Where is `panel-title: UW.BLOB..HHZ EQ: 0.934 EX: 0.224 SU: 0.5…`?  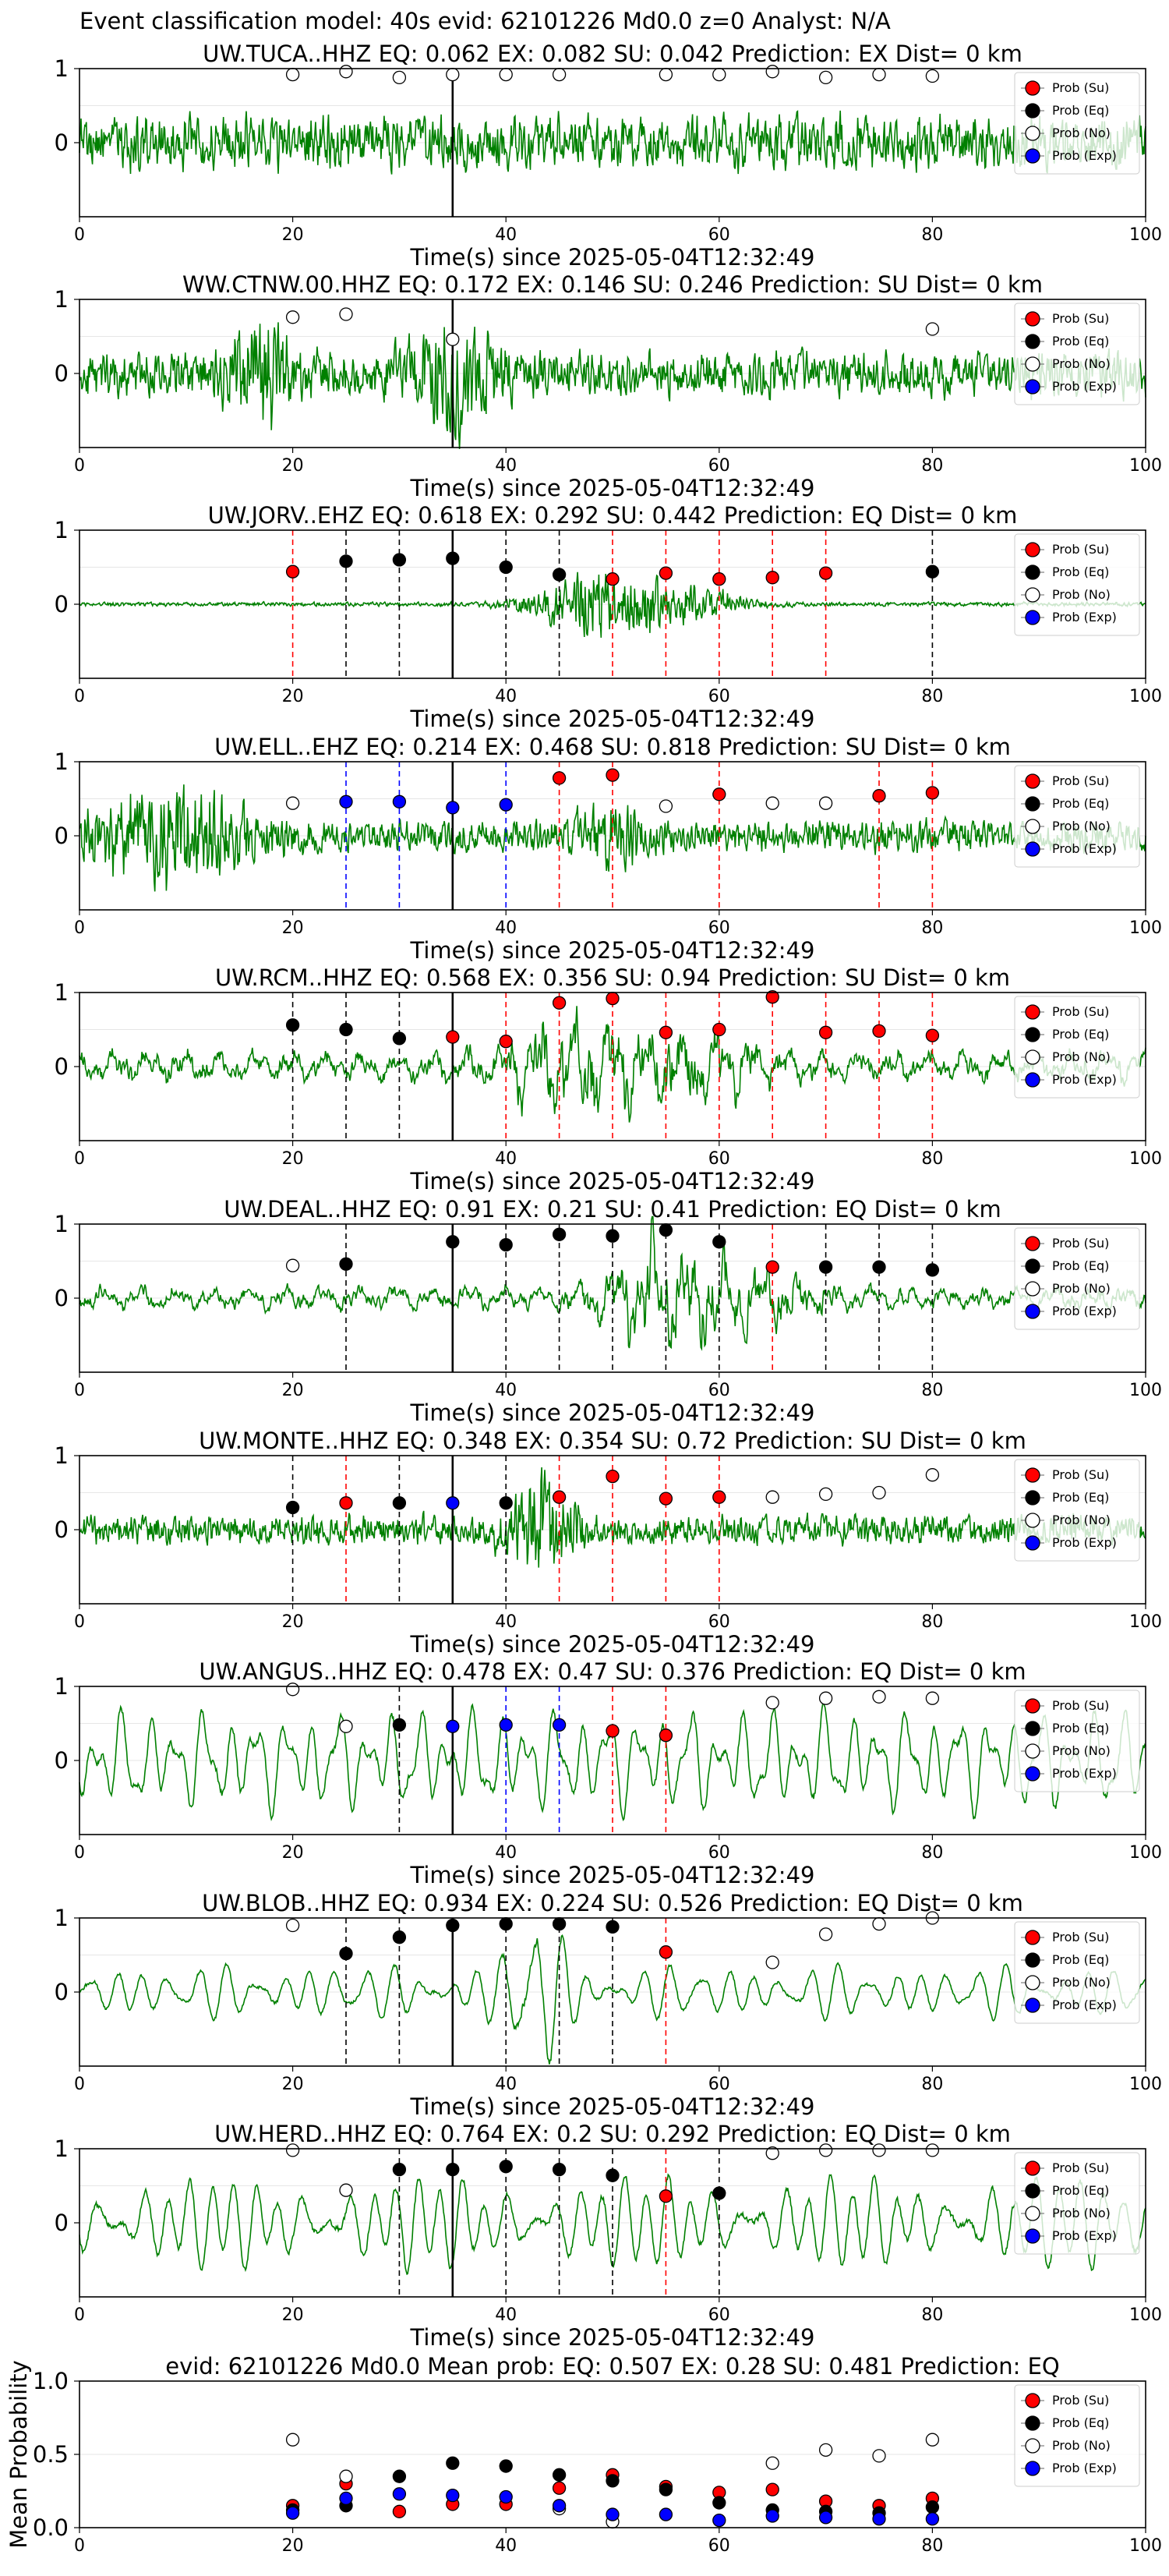 panel-title: UW.BLOB..HHZ EQ: 0.934 EX: 0.224 SU: 0.5… is located at coordinates (612, 1903).